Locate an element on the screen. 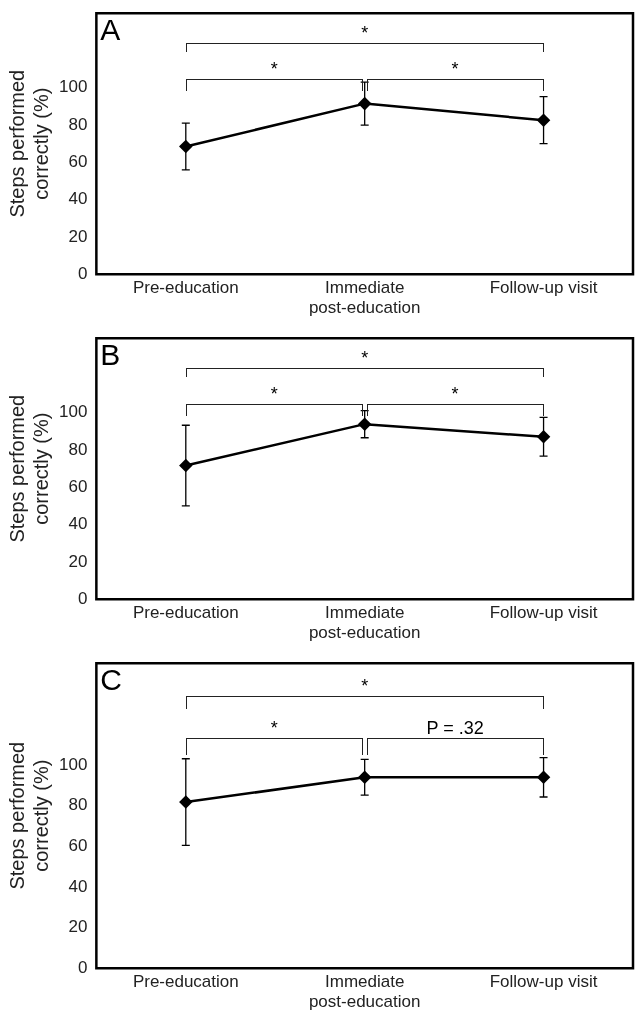  chart-title: A is located at coordinates (110, 30).